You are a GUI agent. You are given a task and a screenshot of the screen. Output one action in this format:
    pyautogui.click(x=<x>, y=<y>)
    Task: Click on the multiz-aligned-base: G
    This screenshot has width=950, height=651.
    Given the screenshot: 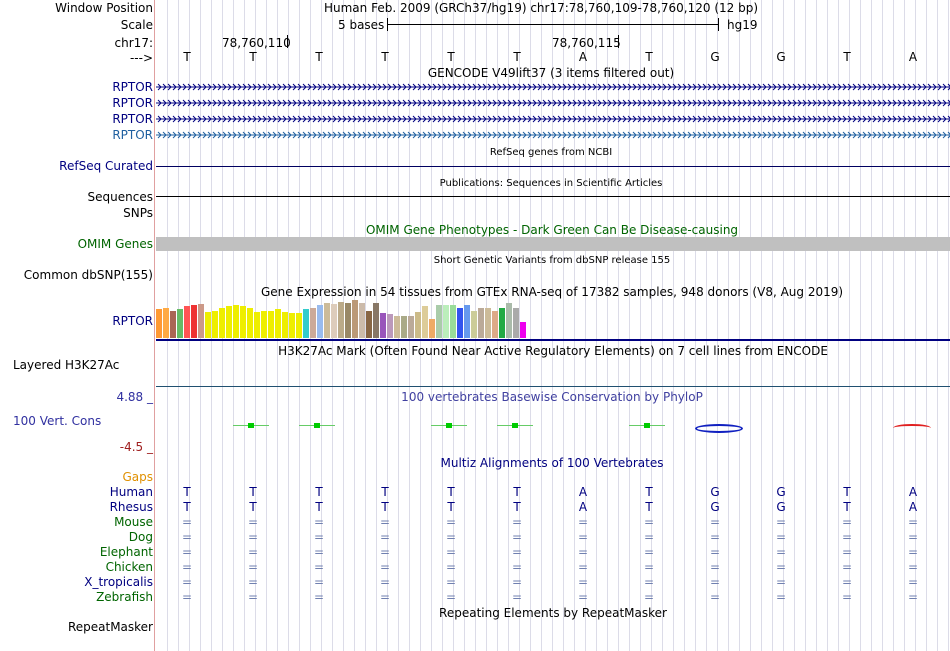 What is the action you would take?
    pyautogui.click(x=715, y=507)
    